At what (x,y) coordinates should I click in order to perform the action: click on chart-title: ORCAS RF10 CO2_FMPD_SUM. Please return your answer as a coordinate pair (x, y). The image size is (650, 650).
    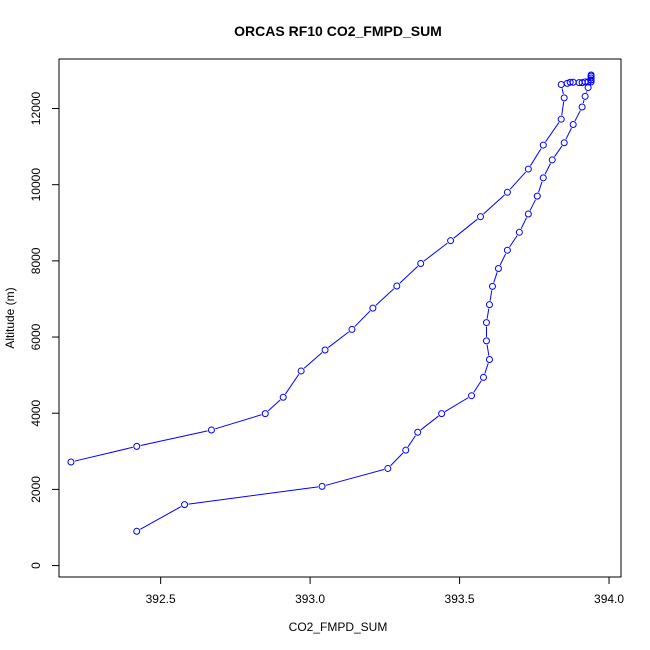
    Looking at the image, I should click on (338, 31).